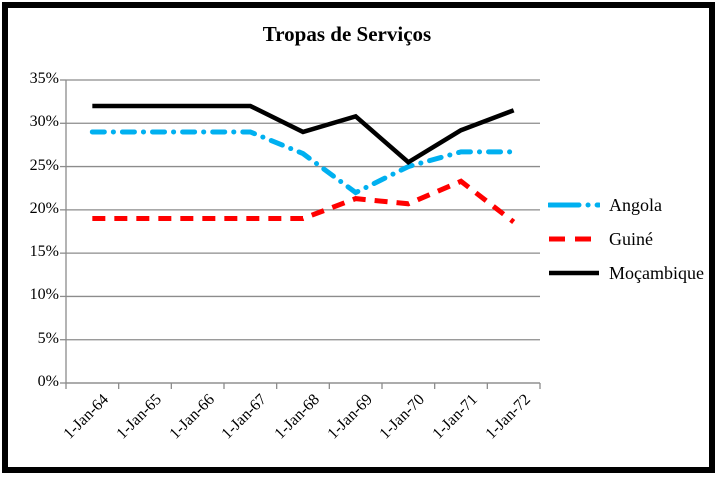 This screenshot has width=723, height=481. I want to click on y-tick-label: 30%, so click(44, 122).